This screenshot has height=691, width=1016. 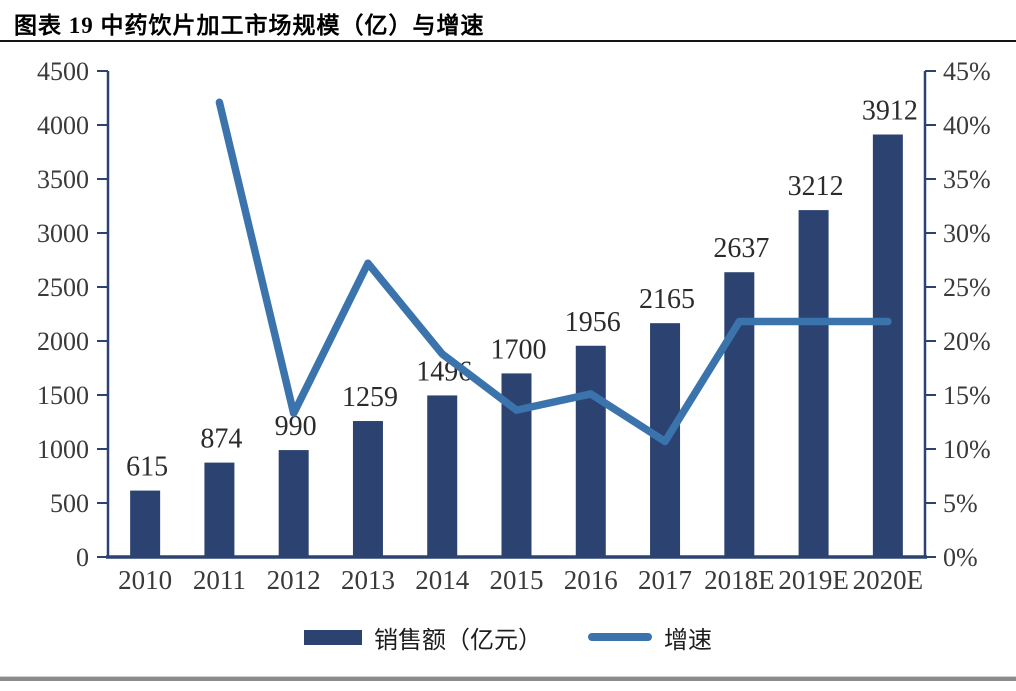 What do you see at coordinates (442, 476) in the screenshot?
I see `bar-2014` at bounding box center [442, 476].